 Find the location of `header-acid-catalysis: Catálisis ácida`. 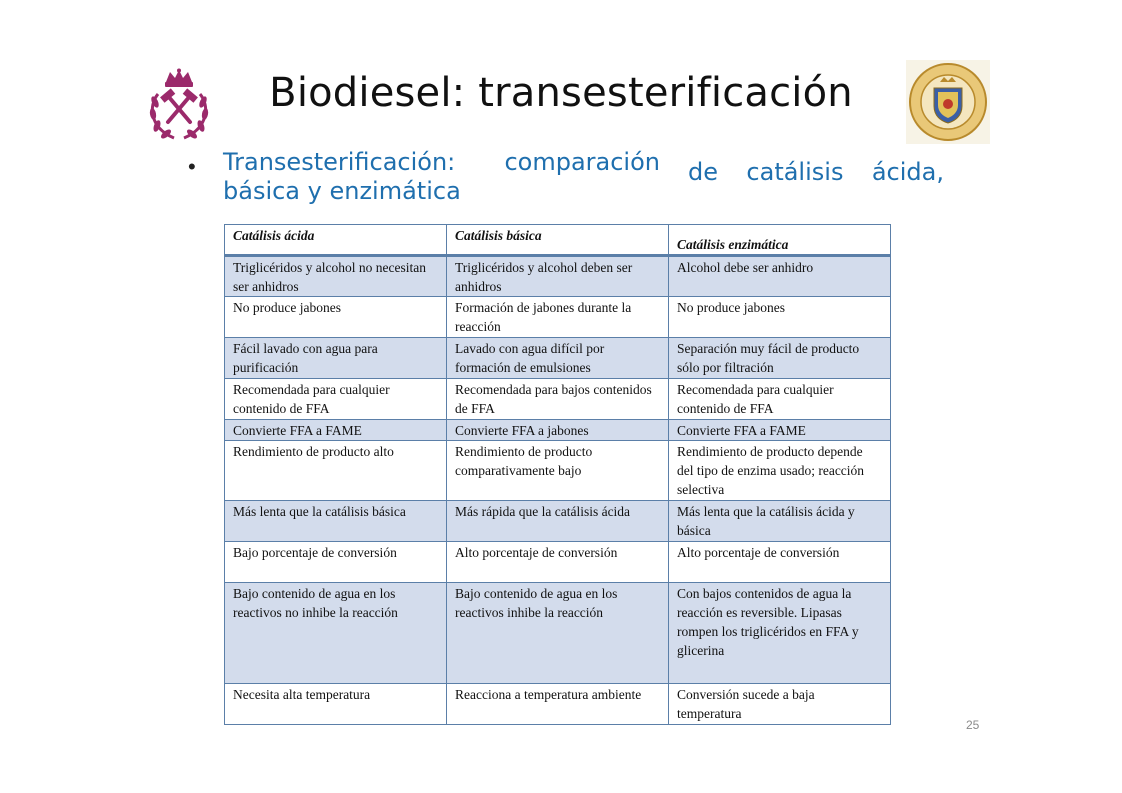

header-acid-catalysis: Catálisis ácida is located at coordinates (335, 240).